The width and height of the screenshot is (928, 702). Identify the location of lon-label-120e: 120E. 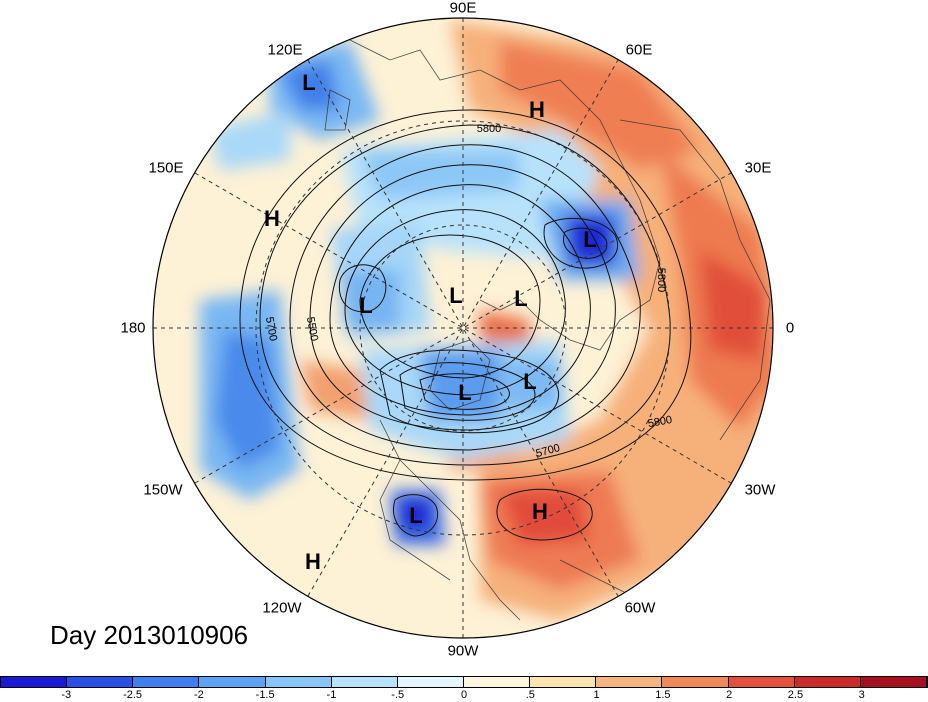
(285, 50).